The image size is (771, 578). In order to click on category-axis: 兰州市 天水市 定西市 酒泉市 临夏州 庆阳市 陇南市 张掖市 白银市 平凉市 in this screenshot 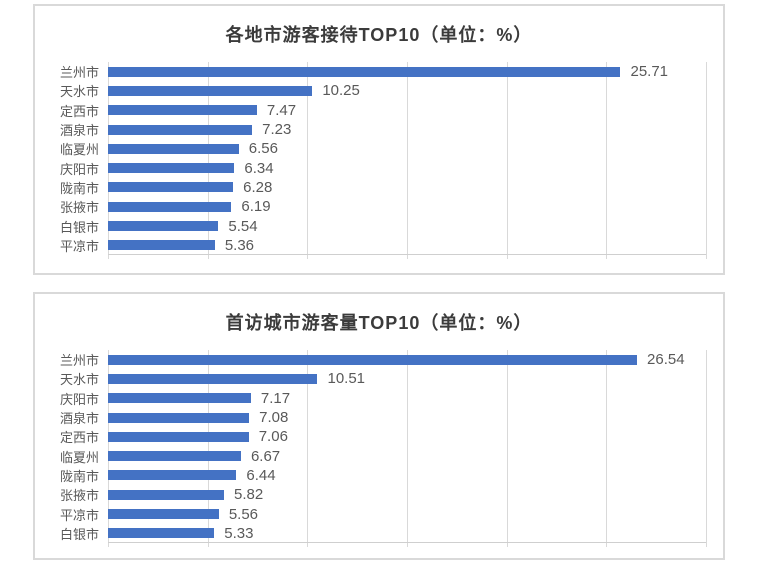, I will do `click(77, 158)`.